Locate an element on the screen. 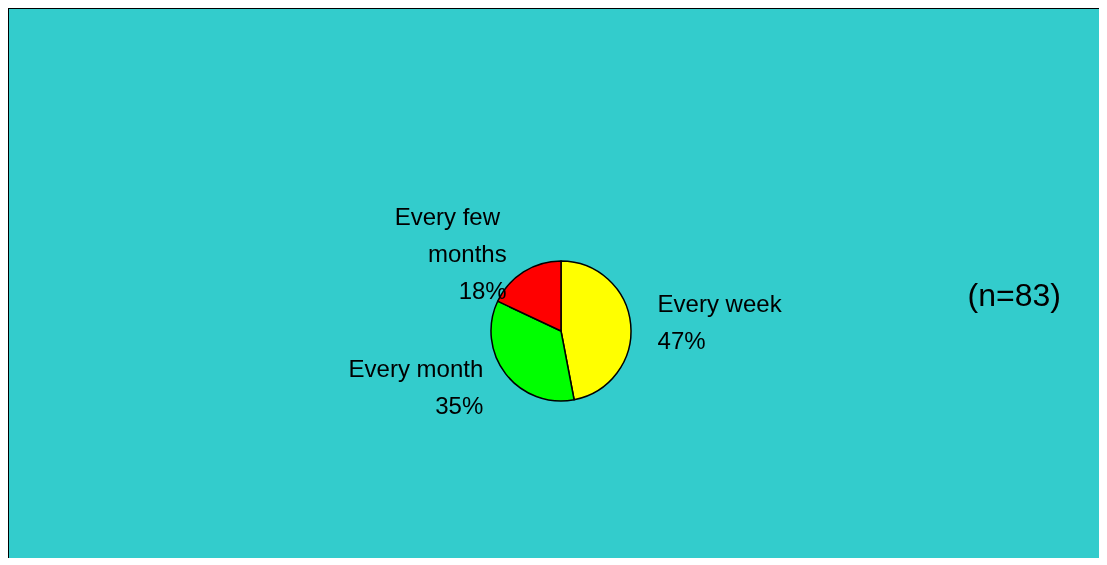 The width and height of the screenshot is (1107, 565). text: (n=83) is located at coordinates (1014, 295).